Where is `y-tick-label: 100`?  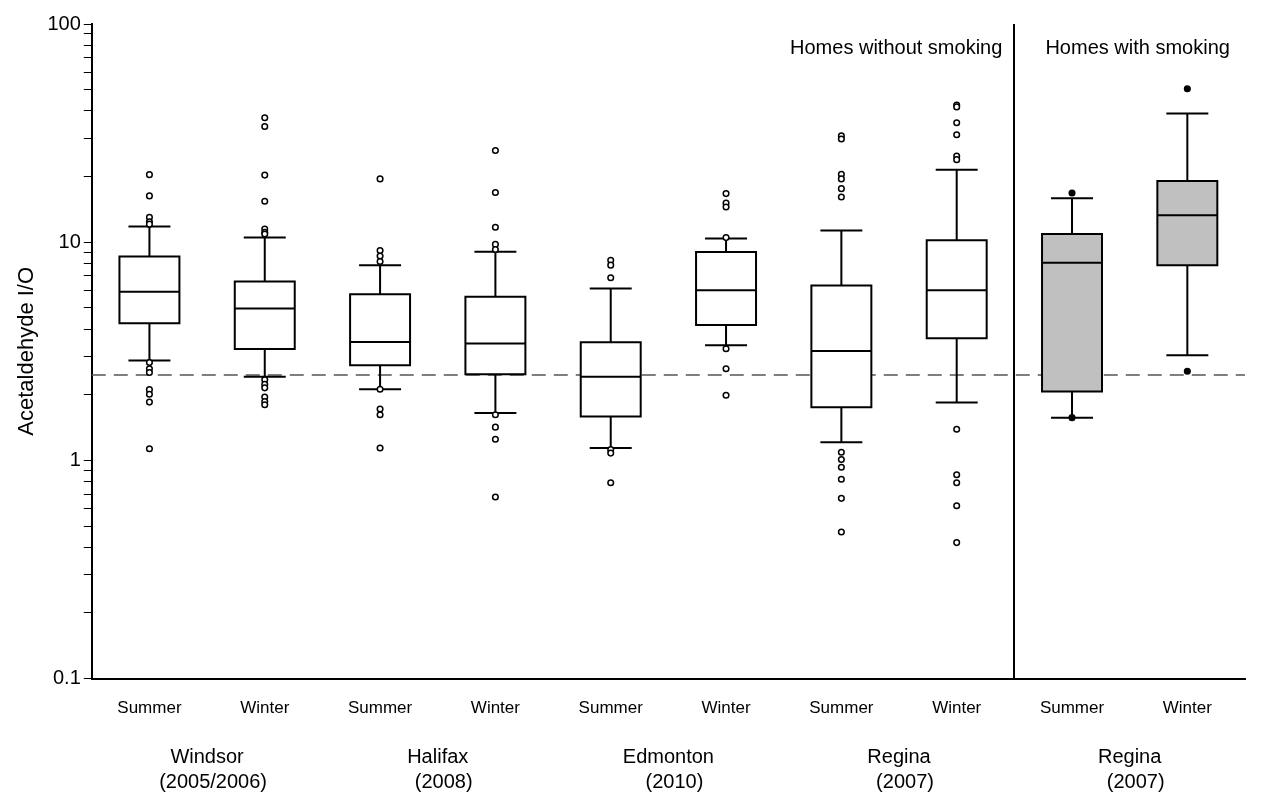 y-tick-label: 100 is located at coordinates (64, 22).